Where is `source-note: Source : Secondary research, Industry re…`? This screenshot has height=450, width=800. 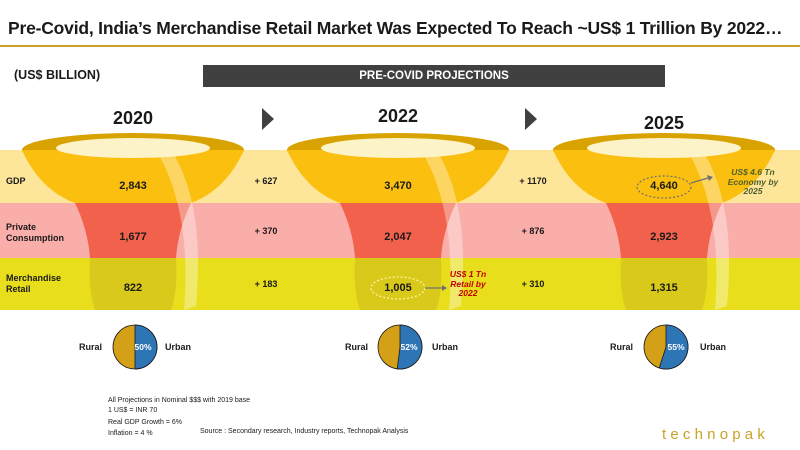
source-note: Source : Secondary research, Industry re… is located at coordinates (304, 431).